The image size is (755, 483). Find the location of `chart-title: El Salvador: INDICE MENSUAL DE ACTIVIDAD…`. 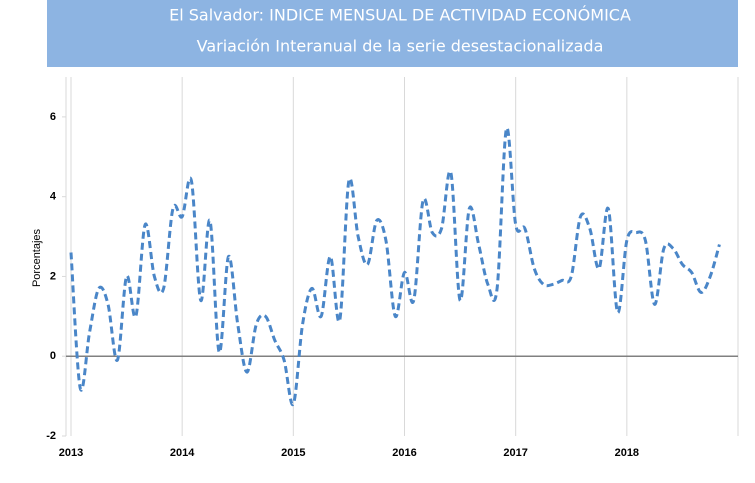

chart-title: El Salvador: INDICE MENSUAL DE ACTIVIDAD… is located at coordinates (400, 15).